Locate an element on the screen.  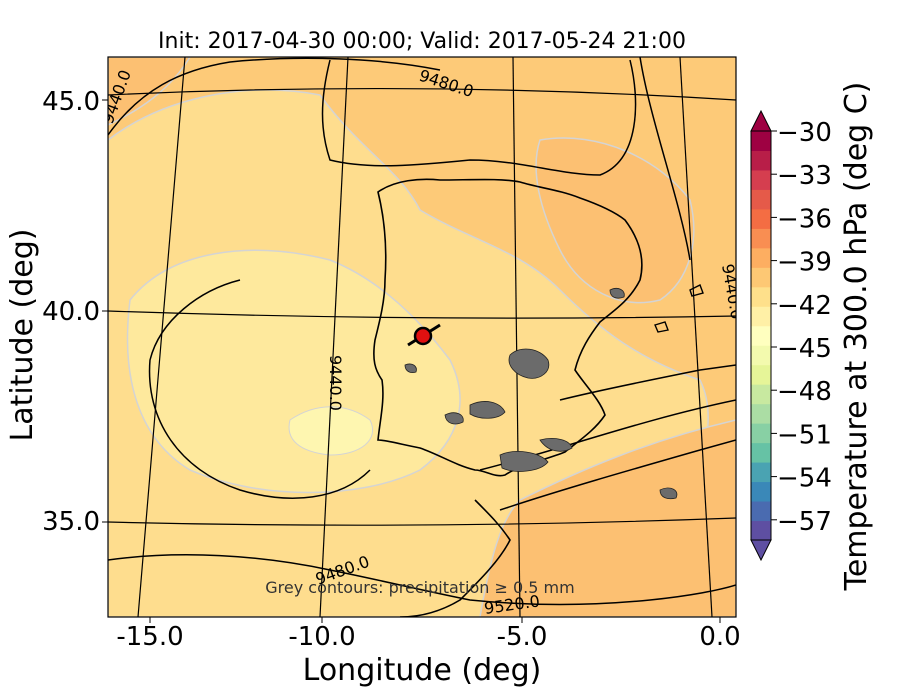
temperature-region-warm-ne is located at coordinates (615, 220).